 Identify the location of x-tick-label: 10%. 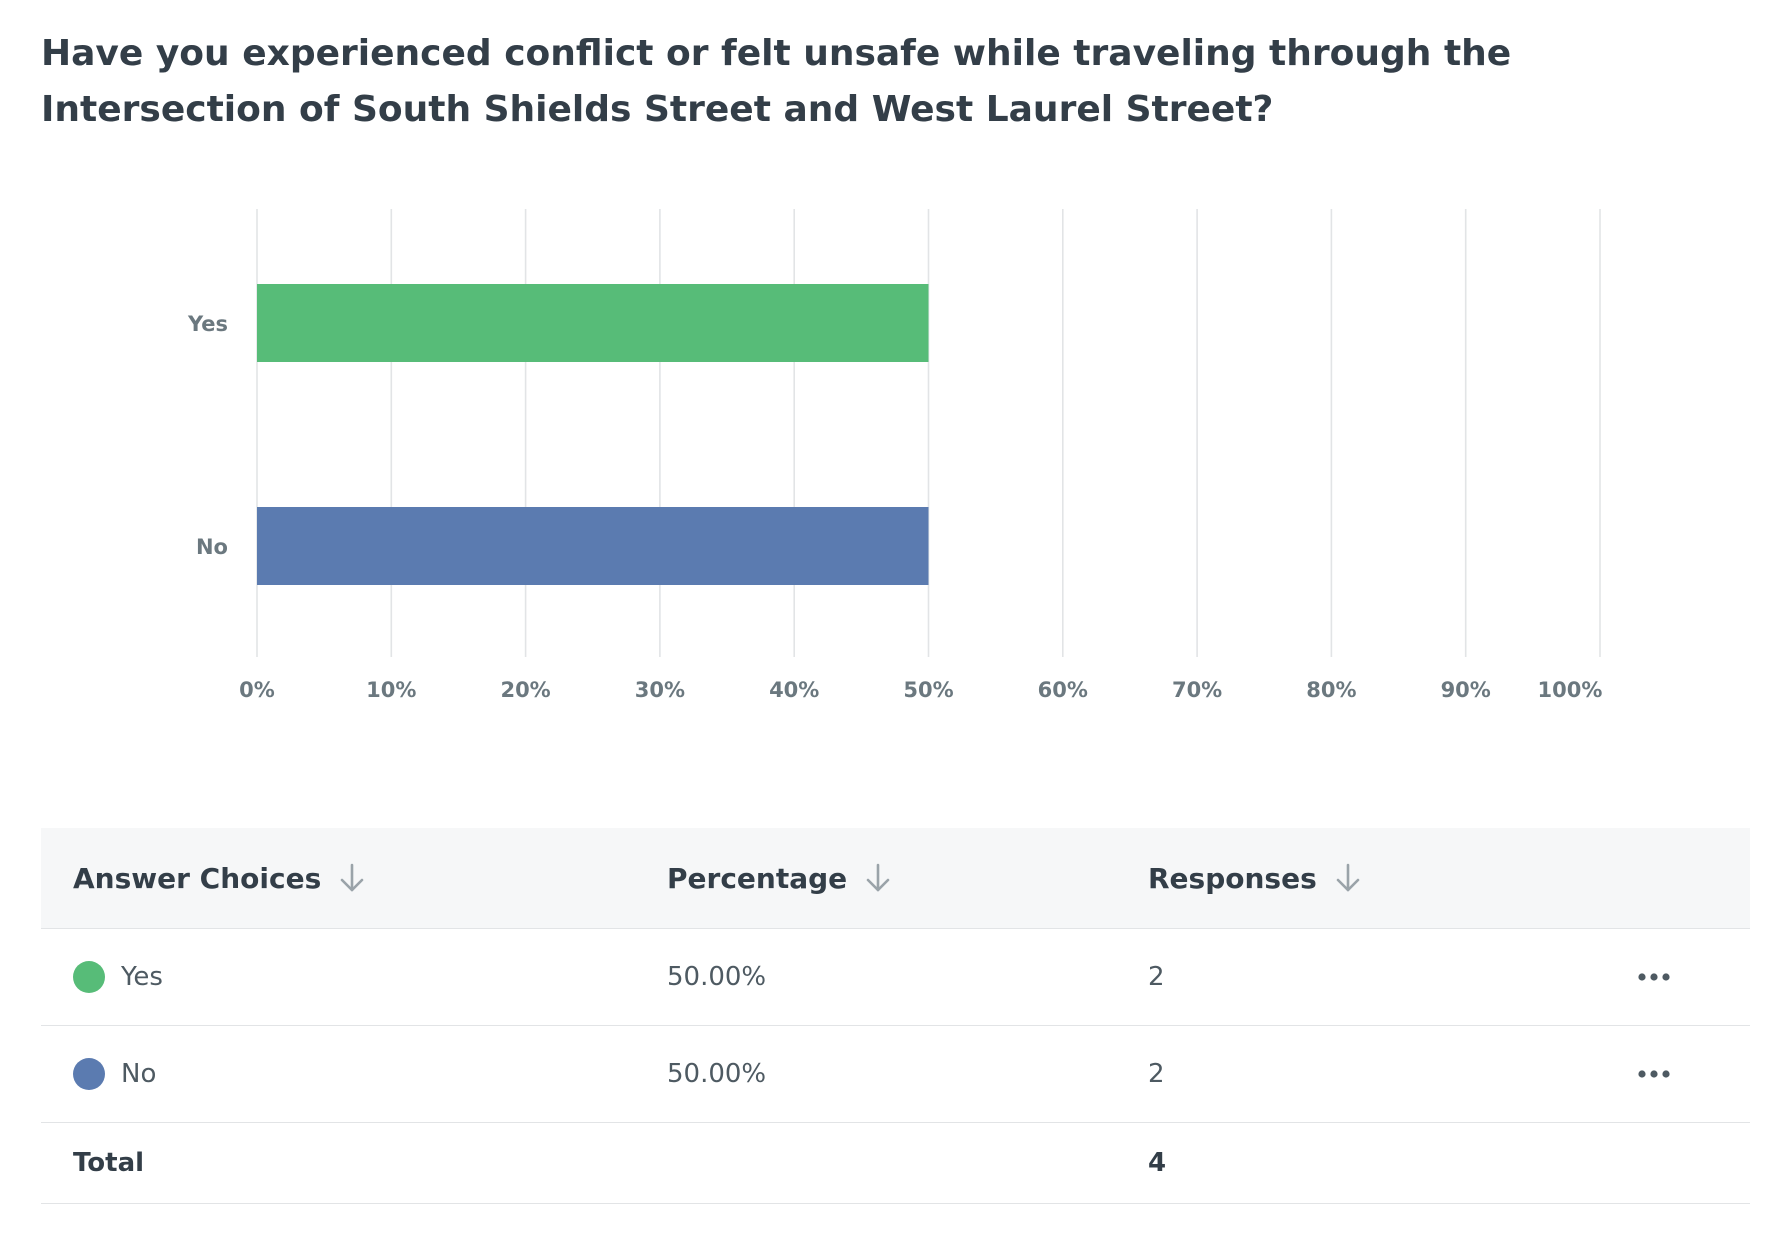
(391, 690).